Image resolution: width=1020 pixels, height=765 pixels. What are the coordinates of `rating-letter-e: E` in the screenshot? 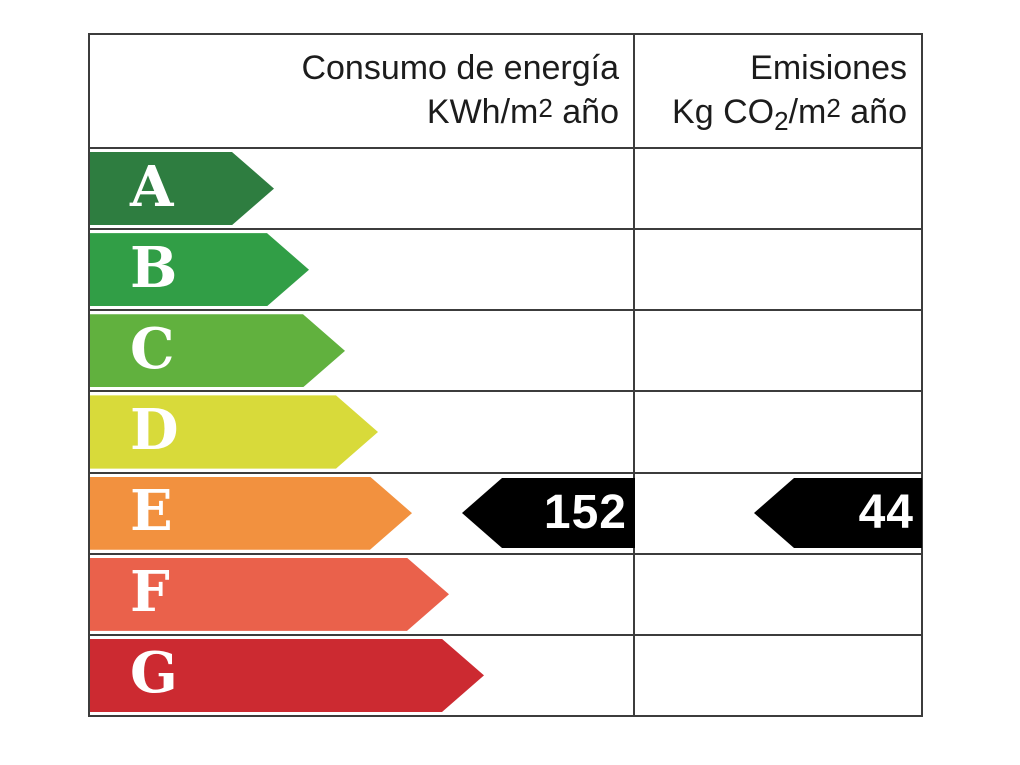 It's located at (151, 511).